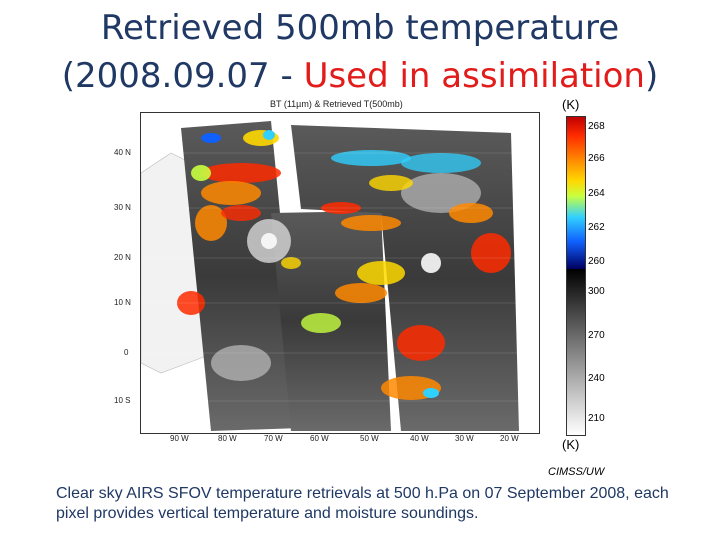  What do you see at coordinates (179, 438) in the screenshot?
I see `lon-tick: 90 W` at bounding box center [179, 438].